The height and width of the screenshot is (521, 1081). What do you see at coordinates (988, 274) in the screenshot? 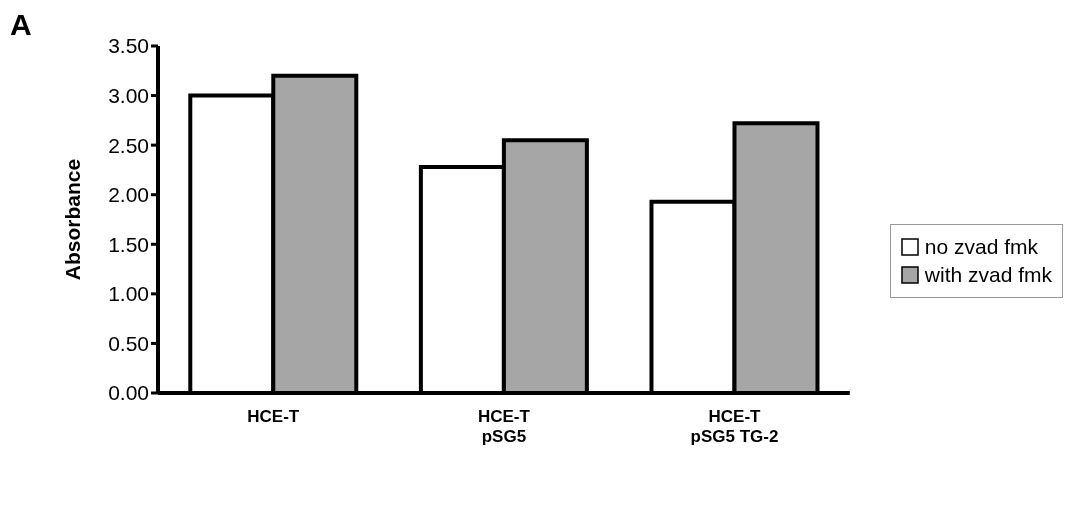
I see `legend-label: with zvad fmk` at bounding box center [988, 274].